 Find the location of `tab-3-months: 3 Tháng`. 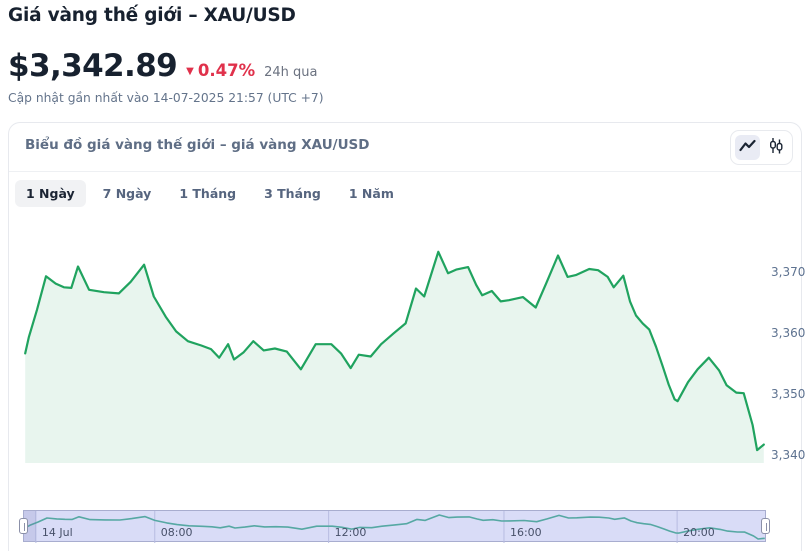

tab-3-months: 3 Tháng is located at coordinates (292, 193).